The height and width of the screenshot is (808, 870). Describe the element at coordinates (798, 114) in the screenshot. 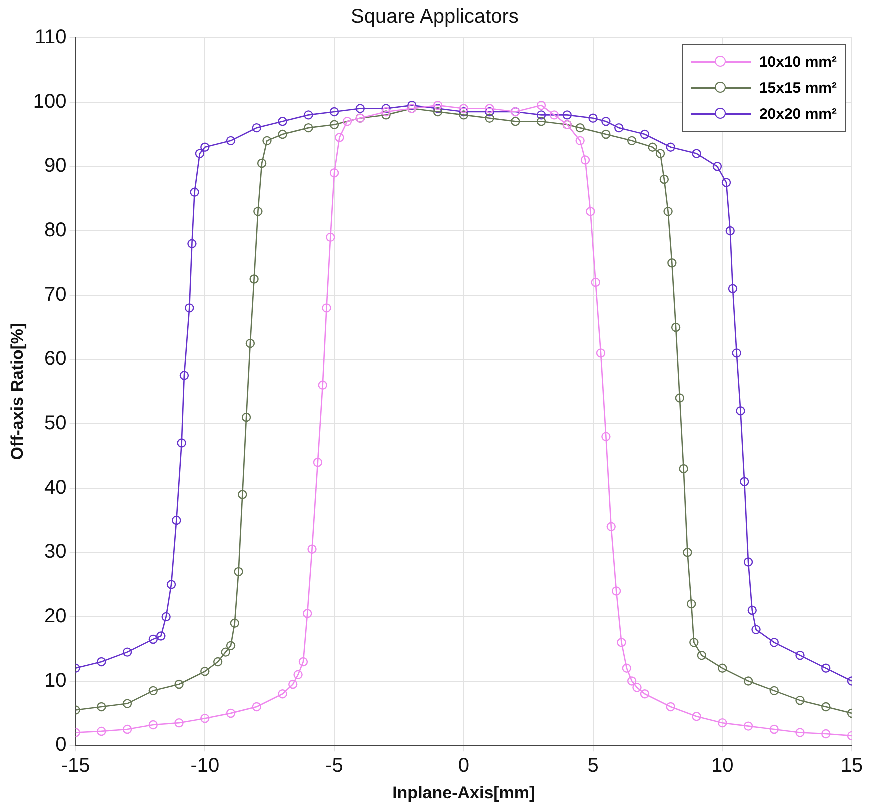

I see `legend-label: 20x20 mm²` at that location.